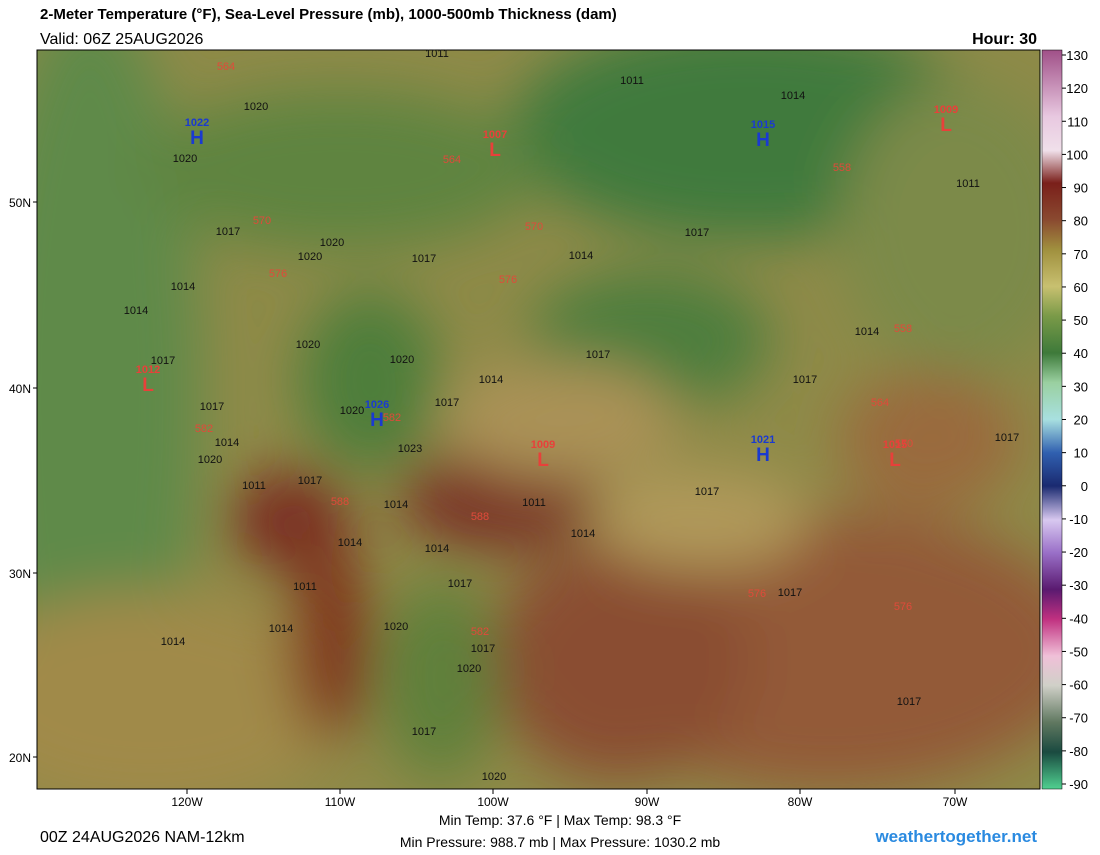  Describe the element at coordinates (410, 449) in the screenshot. I see `pressure-contour-label: 1023` at that location.